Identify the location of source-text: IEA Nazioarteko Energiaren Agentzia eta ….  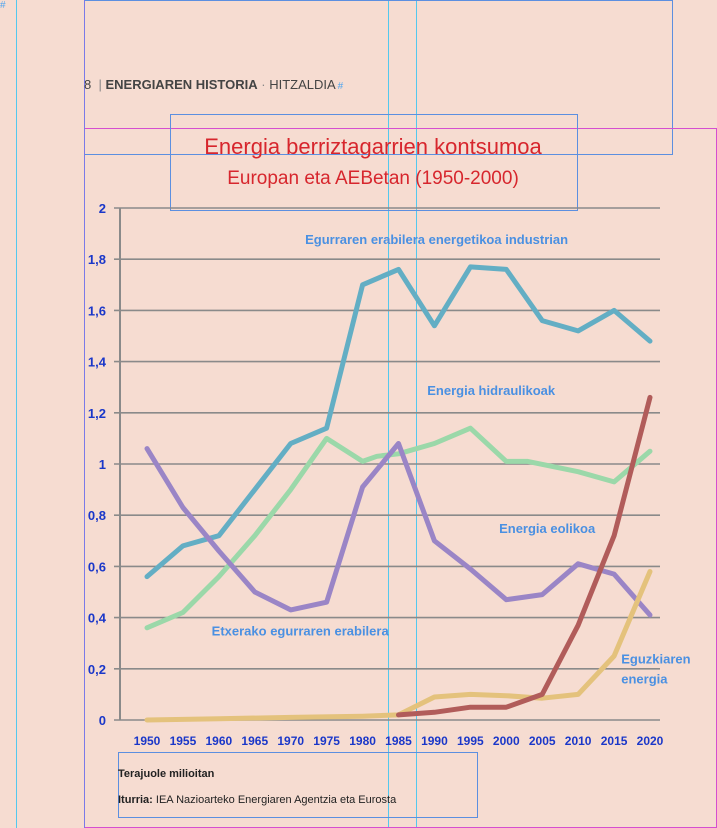
(276, 800).